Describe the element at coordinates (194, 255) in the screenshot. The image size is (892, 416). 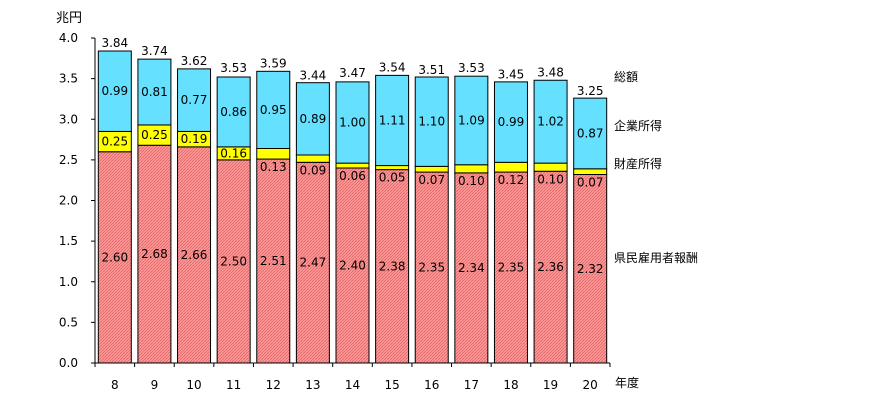
I see `data-label: 2.66` at that location.